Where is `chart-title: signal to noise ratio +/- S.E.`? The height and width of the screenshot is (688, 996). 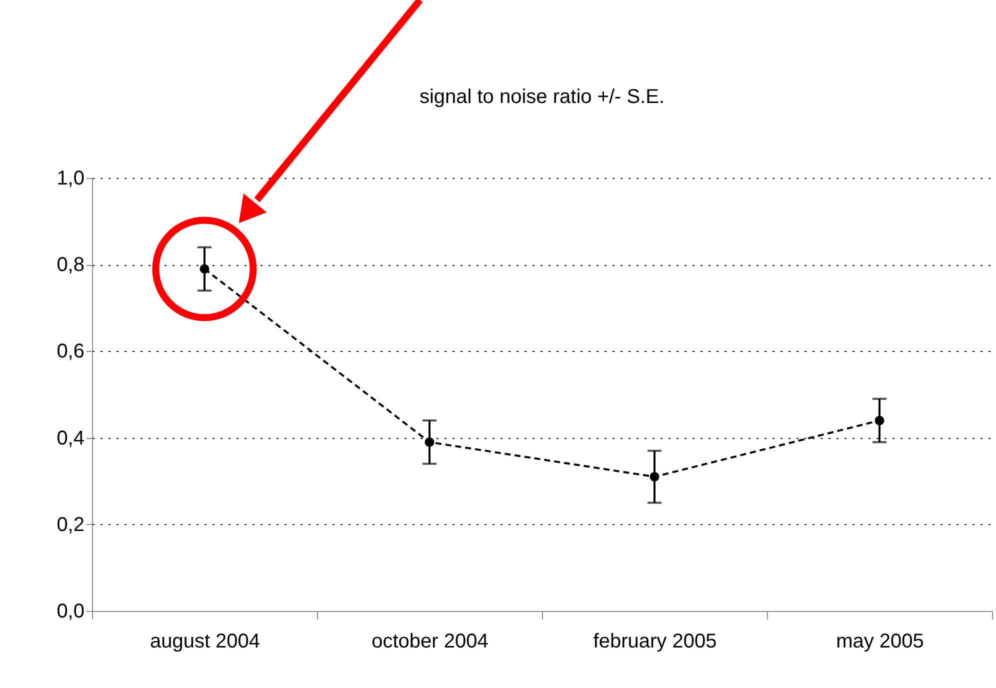 chart-title: signal to noise ratio +/- S.E. is located at coordinates (542, 97).